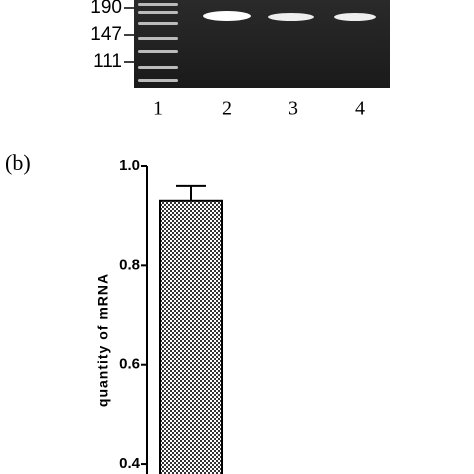  What do you see at coordinates (106, 34) in the screenshot?
I see `marker-label: 147` at bounding box center [106, 34].